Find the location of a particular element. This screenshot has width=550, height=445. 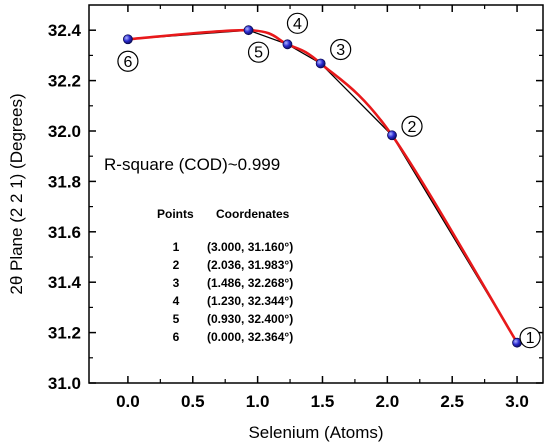

x-tick-label: 0.0 is located at coordinates (128, 401).